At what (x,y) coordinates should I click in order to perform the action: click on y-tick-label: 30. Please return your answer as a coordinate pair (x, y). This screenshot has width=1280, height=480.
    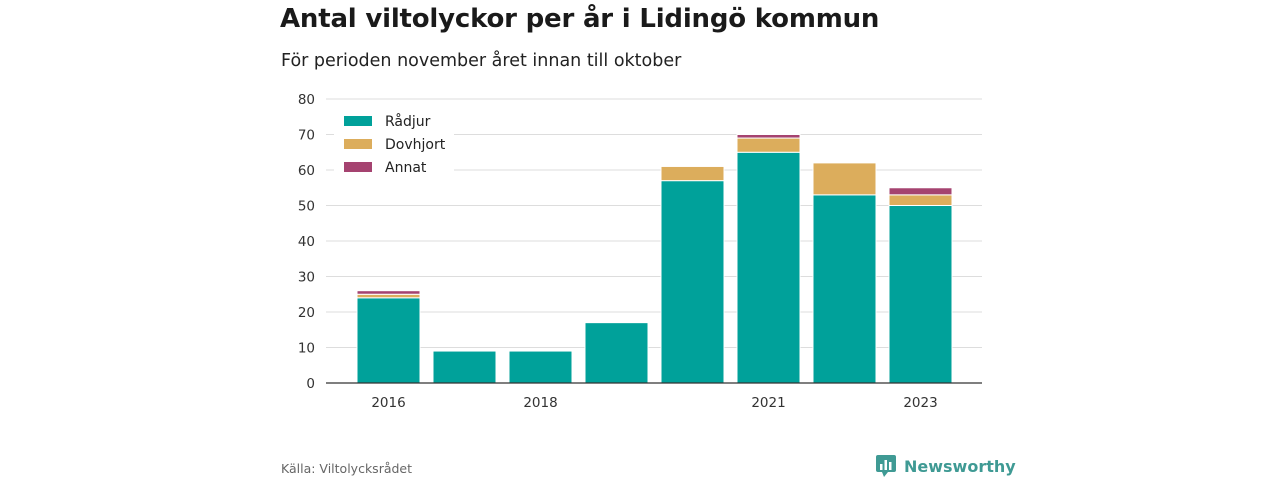
    Looking at the image, I should click on (306, 278).